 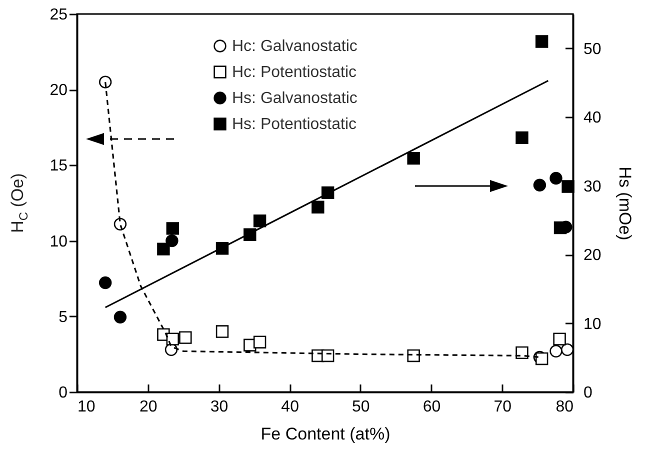 I want to click on y2-tick-label: 10, so click(x=593, y=324).